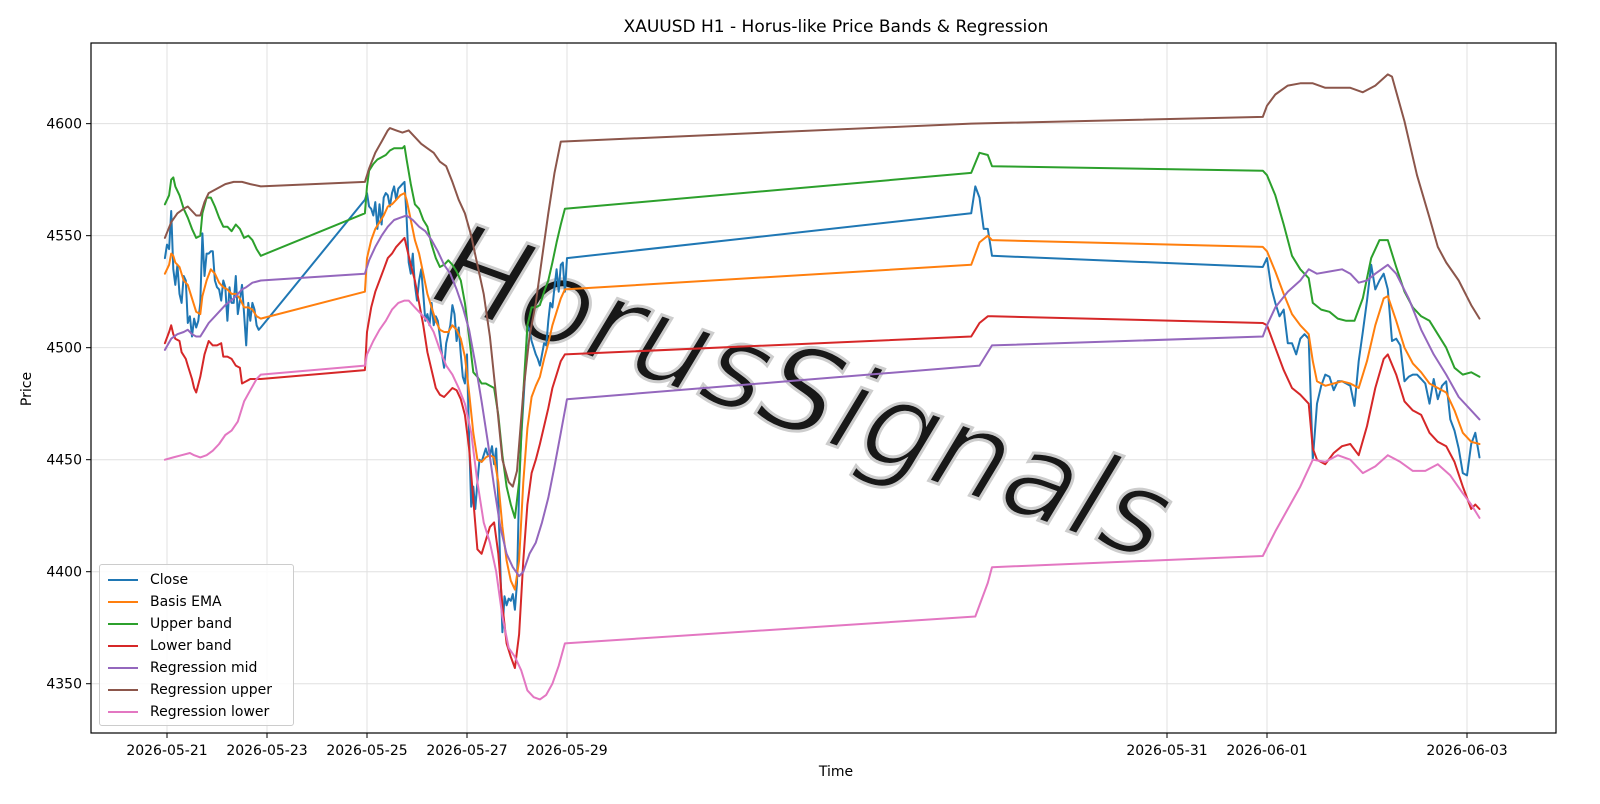 This screenshot has height=804, width=1600. I want to click on x-tick-label: 2026-05-31, so click(1166, 751).